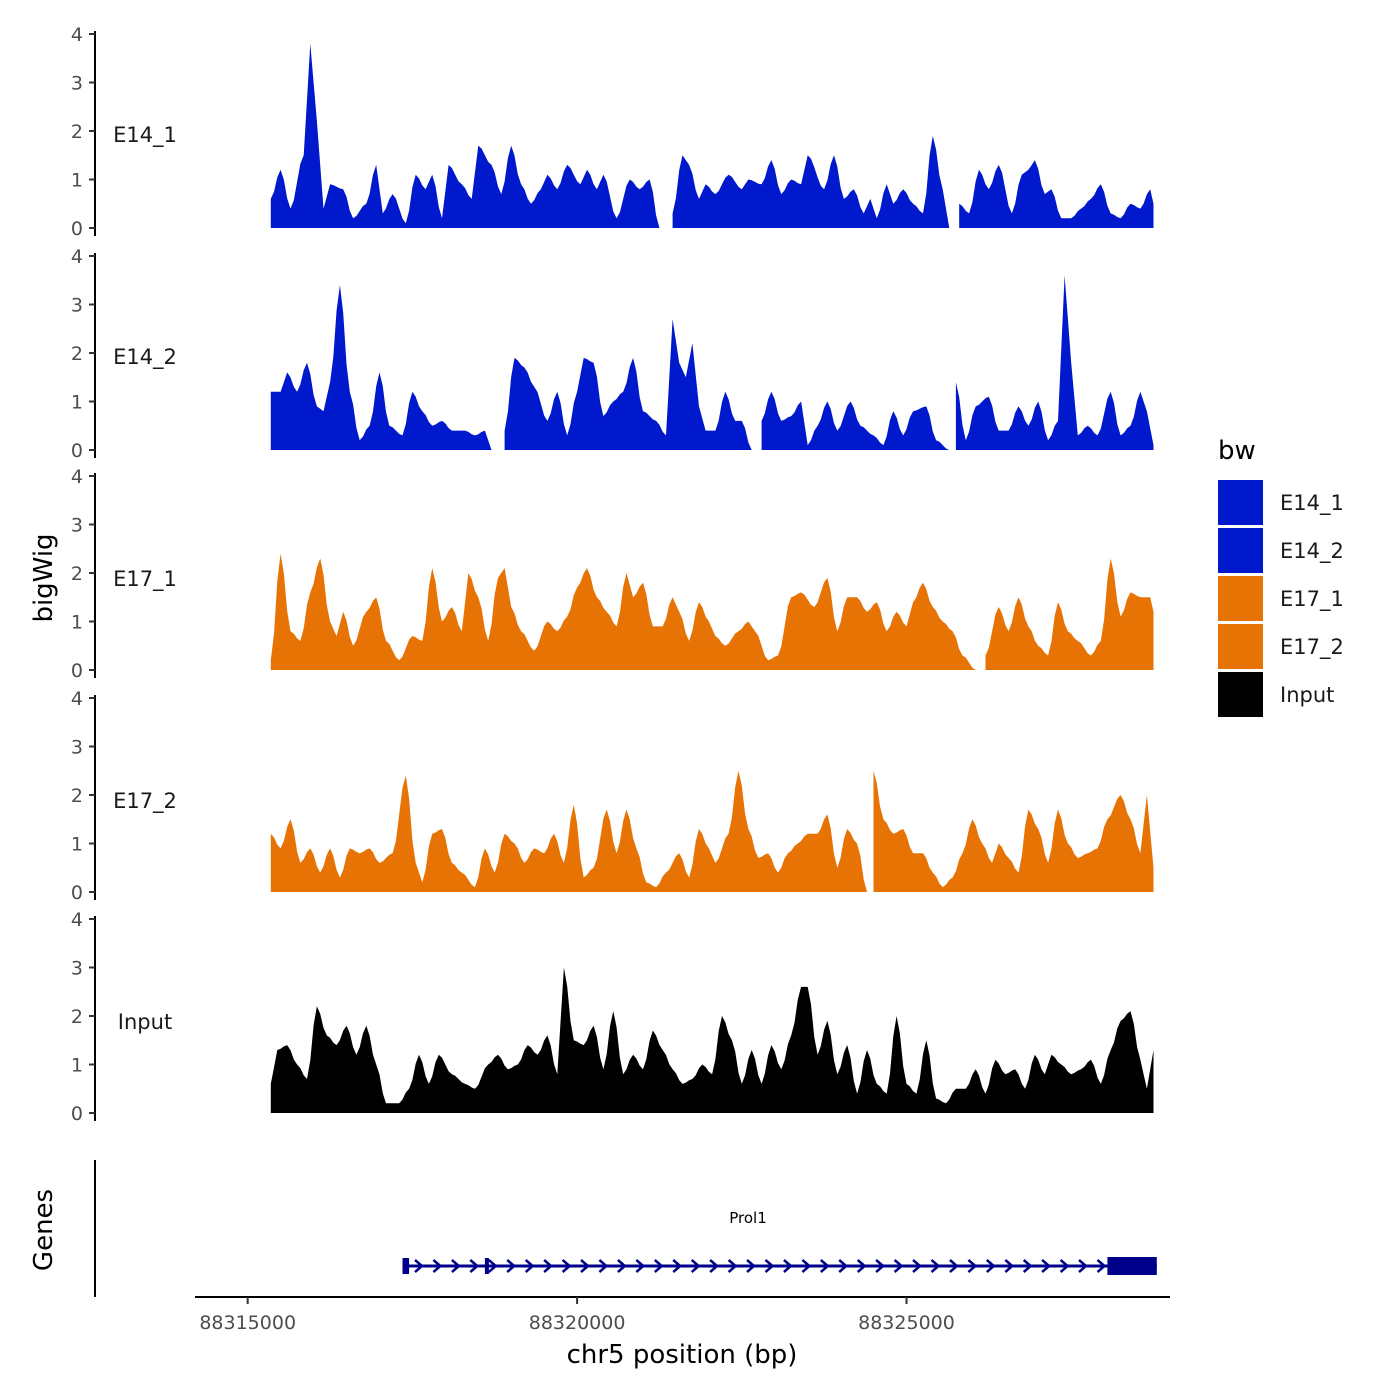 The image size is (1400, 1400). I want to click on track-label-input: Input, so click(145, 1022).